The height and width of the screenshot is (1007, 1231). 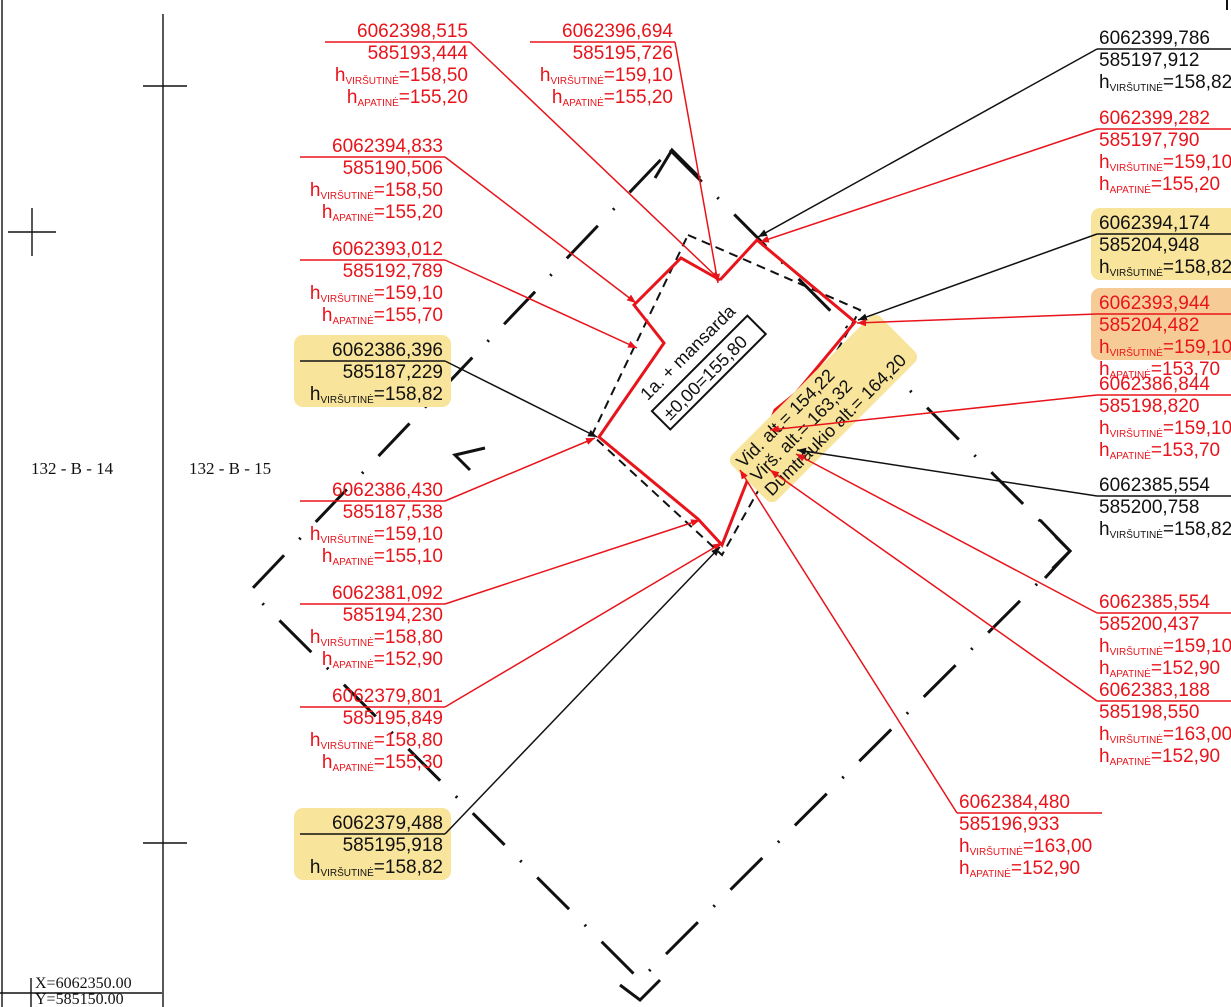 I want to click on point-y-coordinate: 585195,849, so click(x=393, y=718).